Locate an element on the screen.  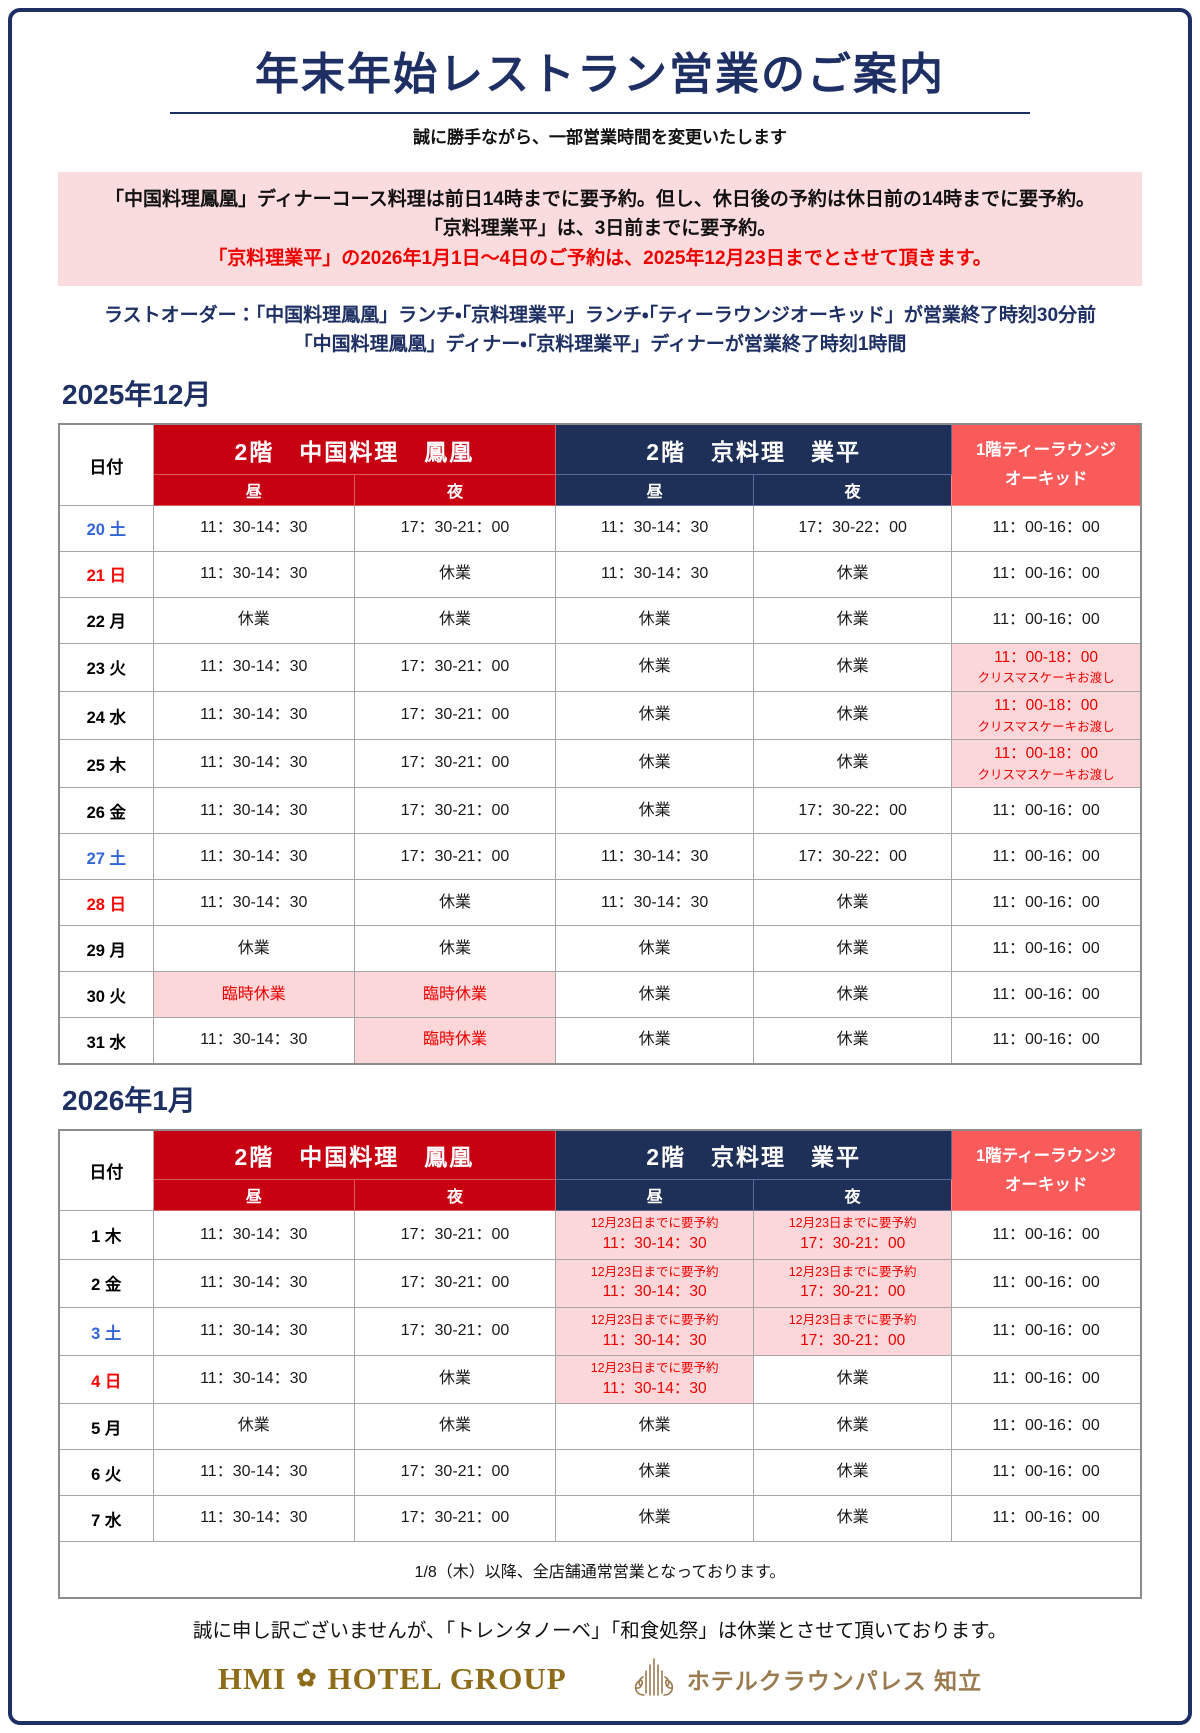
cell-text: 臨時休業 is located at coordinates (454, 994).